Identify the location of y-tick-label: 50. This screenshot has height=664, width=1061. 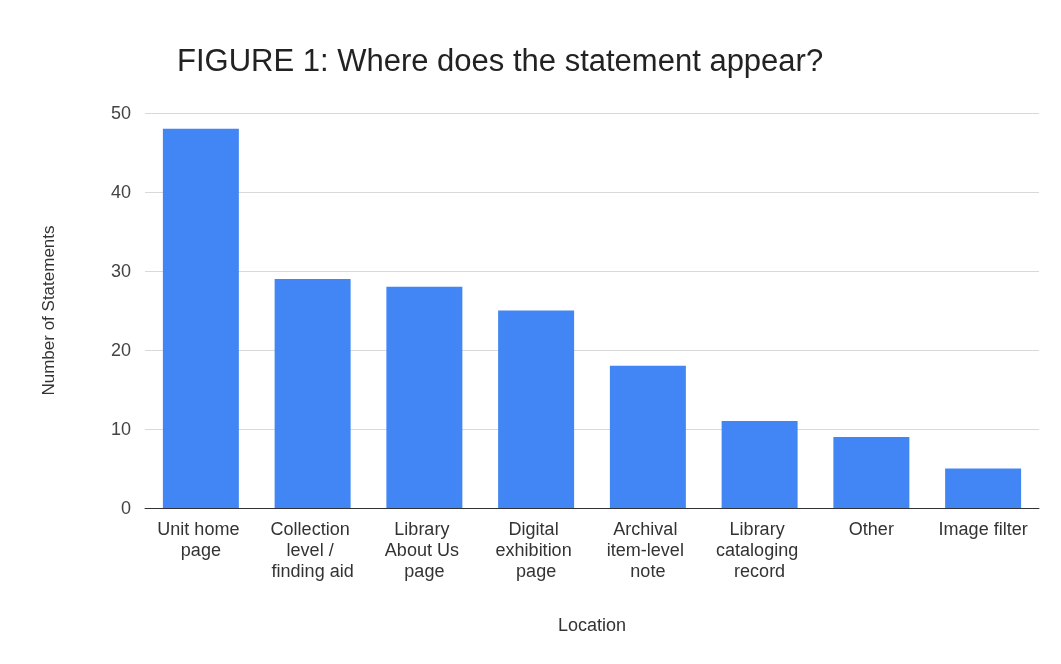
(120, 113).